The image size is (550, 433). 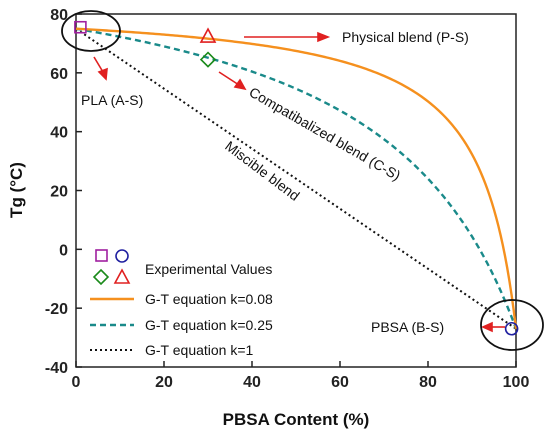 What do you see at coordinates (340, 382) in the screenshot?
I see `x-tick-label: 60` at bounding box center [340, 382].